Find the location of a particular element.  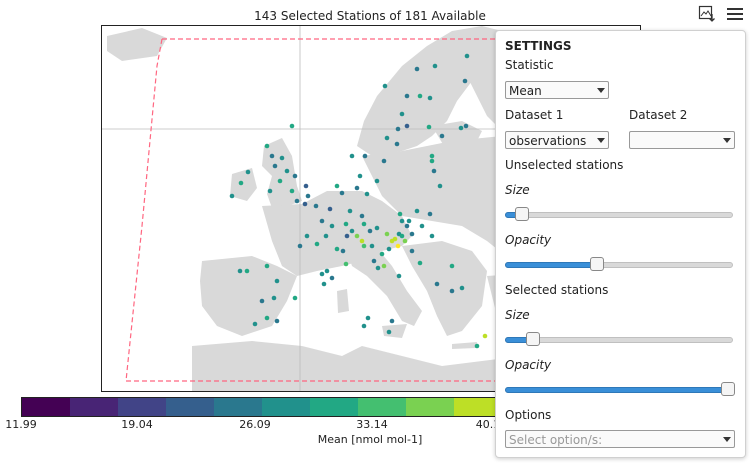

selected-opacity-slider is located at coordinates (620, 389).